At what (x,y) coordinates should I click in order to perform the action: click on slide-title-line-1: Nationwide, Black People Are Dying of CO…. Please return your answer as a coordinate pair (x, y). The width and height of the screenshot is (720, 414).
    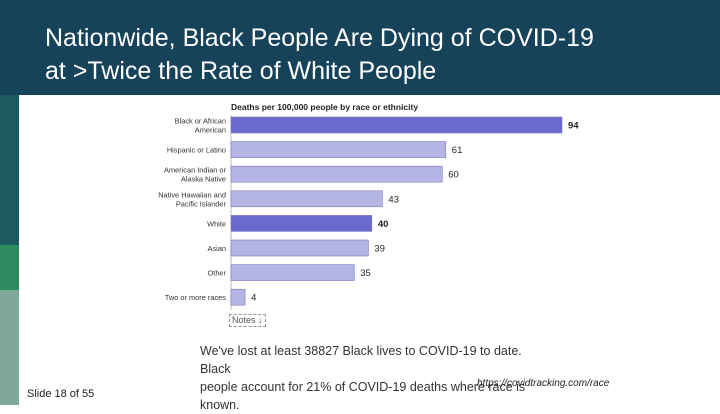
    Looking at the image, I should click on (319, 38).